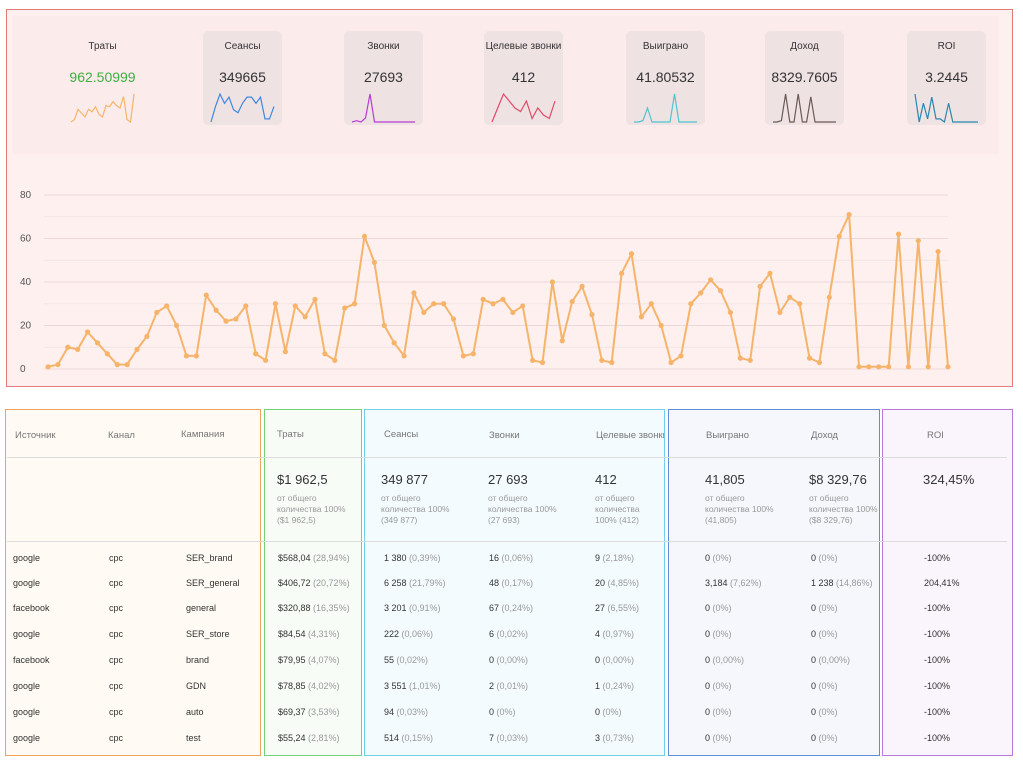  What do you see at coordinates (504, 435) in the screenshot?
I see `header-calls: Звонки` at bounding box center [504, 435].